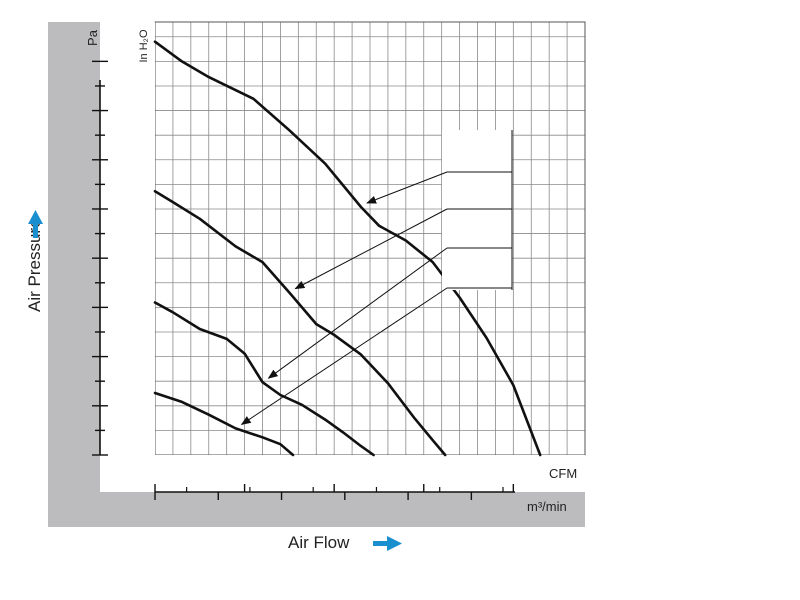 The height and width of the screenshot is (600, 800). What do you see at coordinates (127, 257) in the screenshot?
I see `y-axis-strip-box` at bounding box center [127, 257].